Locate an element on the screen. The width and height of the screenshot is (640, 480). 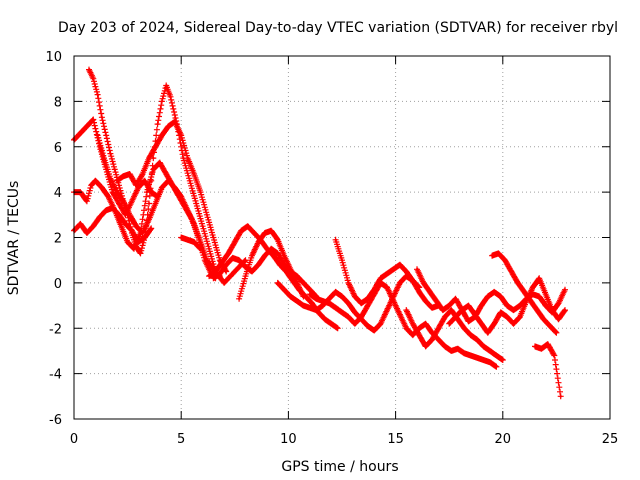
y-tick-label: 0 is located at coordinates (58, 284).